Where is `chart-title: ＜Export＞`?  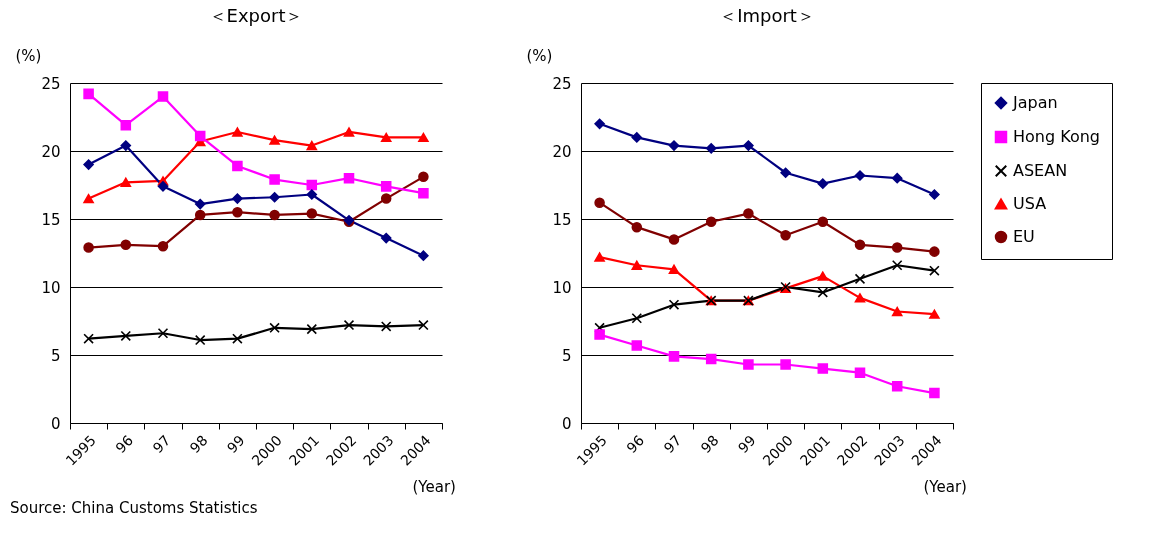
chart-title: ＜Export＞ is located at coordinates (256, 15).